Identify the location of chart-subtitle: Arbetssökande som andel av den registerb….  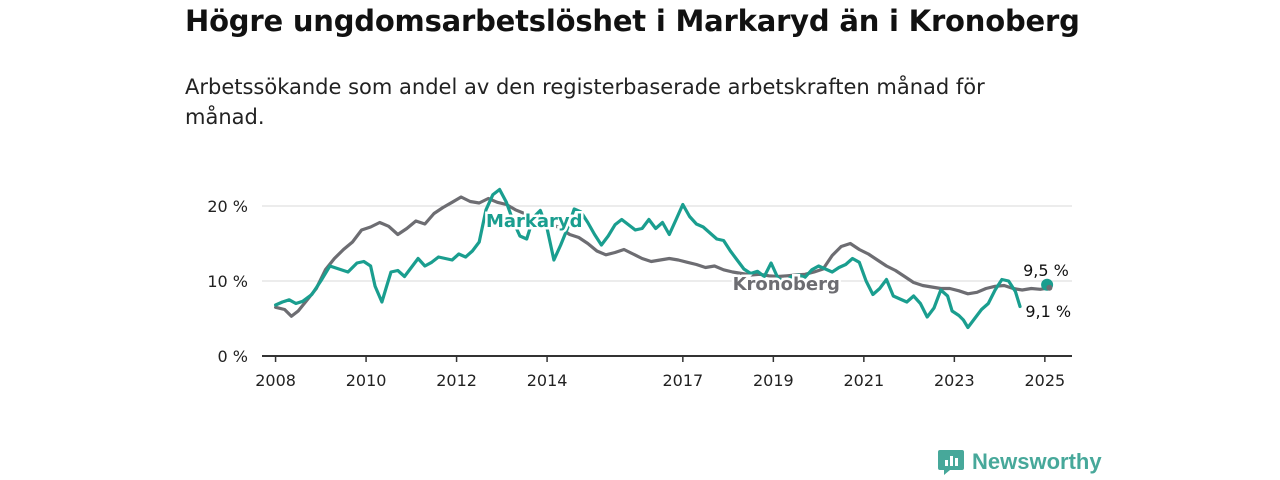
(585, 102).